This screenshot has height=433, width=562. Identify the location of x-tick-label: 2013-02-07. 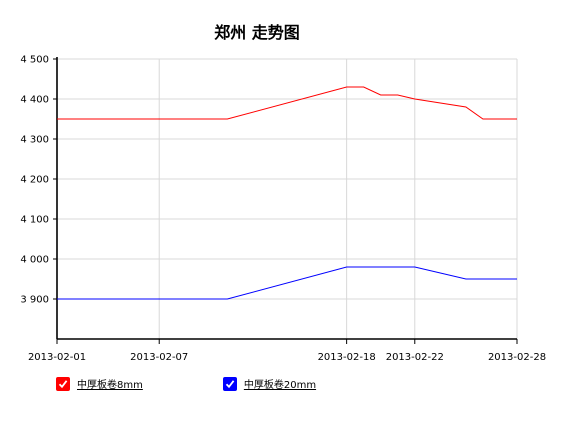
(159, 357).